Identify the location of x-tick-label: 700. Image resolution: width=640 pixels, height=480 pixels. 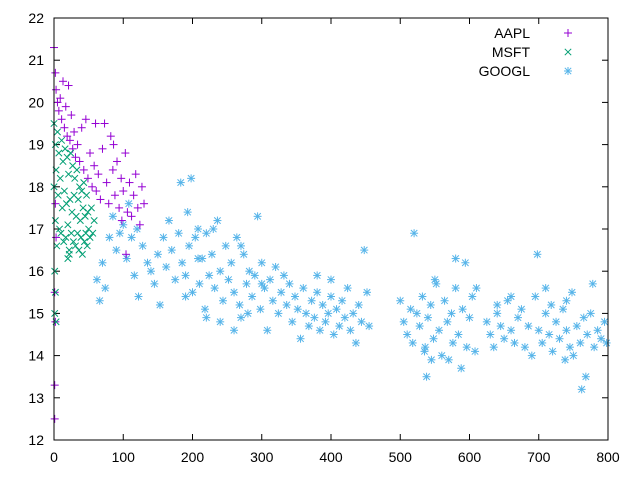
(539, 457).